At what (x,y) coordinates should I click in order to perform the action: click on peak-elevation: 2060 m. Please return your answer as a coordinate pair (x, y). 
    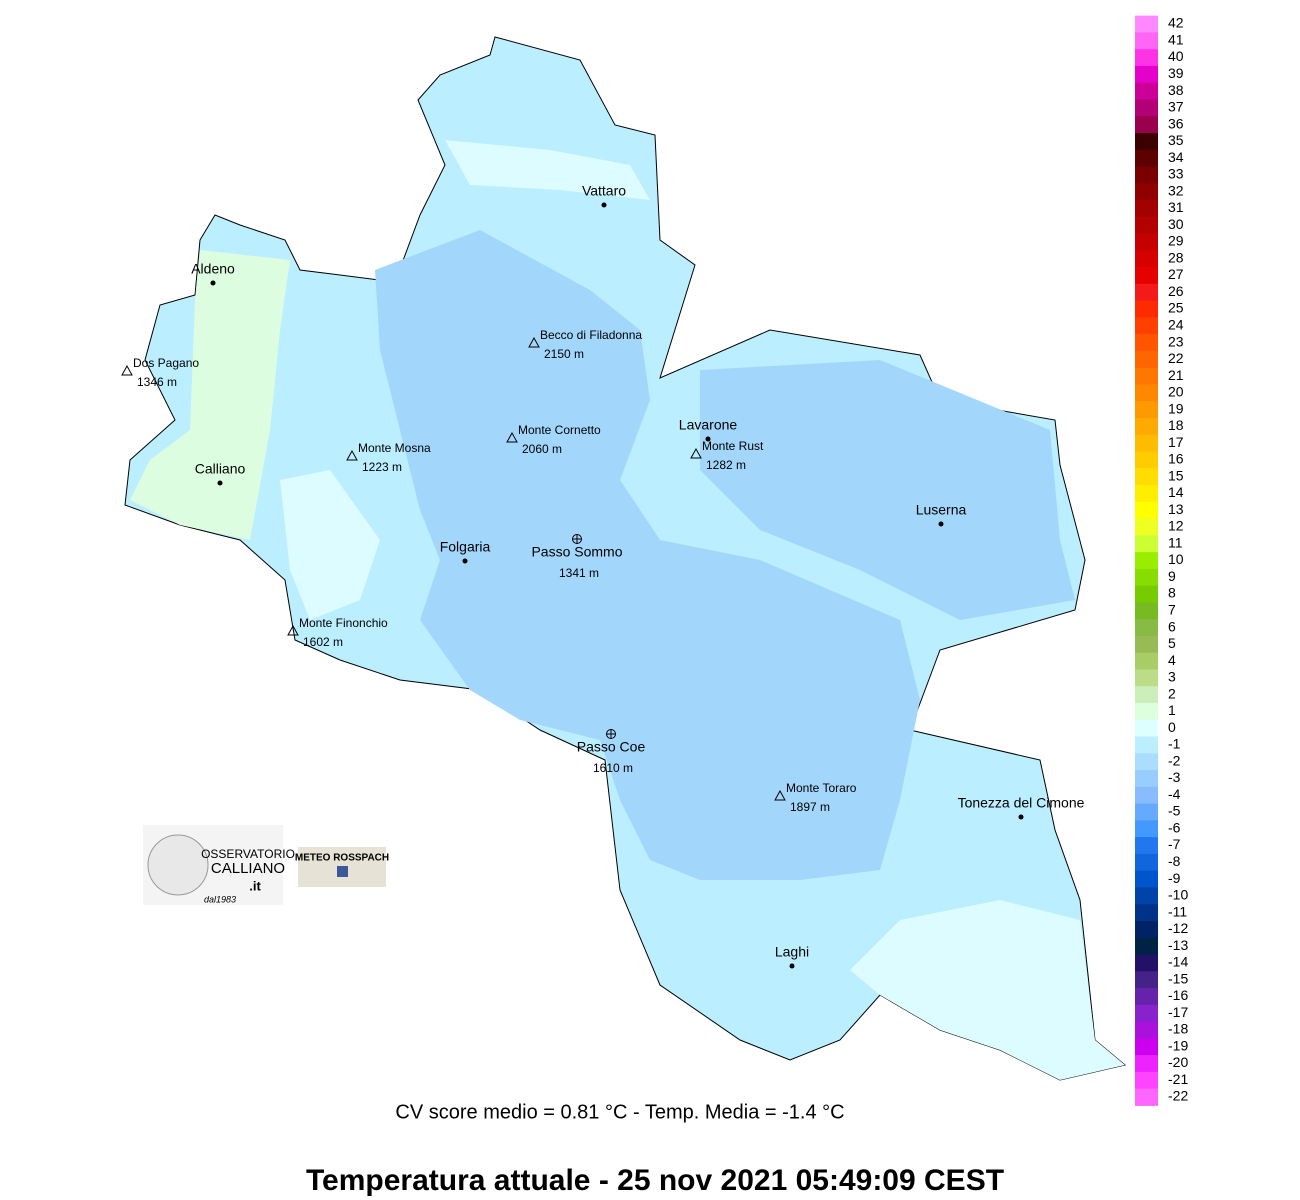
    Looking at the image, I should click on (542, 449).